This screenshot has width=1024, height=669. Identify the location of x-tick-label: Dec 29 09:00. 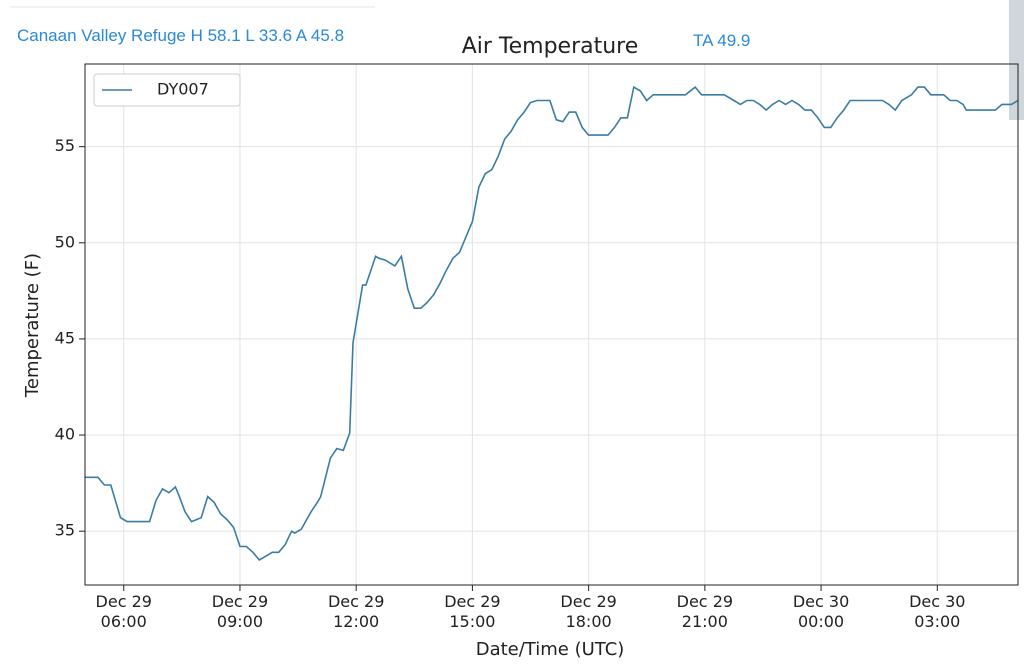
(240, 611).